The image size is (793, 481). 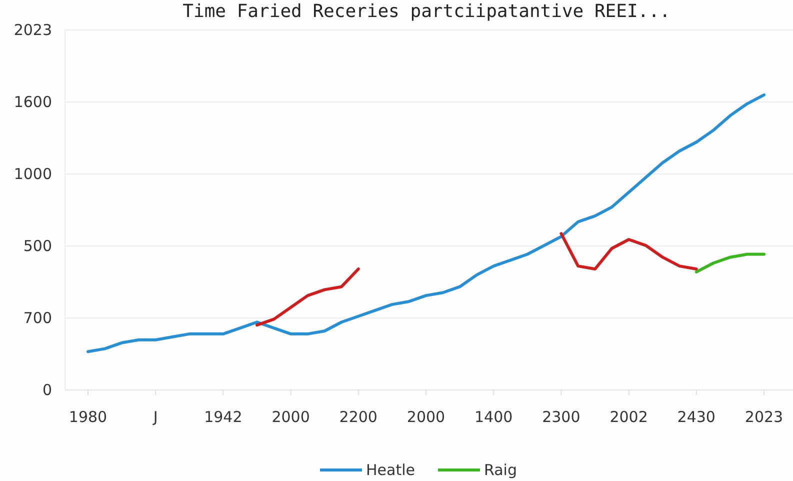 I want to click on text: 500, so click(x=37, y=246).